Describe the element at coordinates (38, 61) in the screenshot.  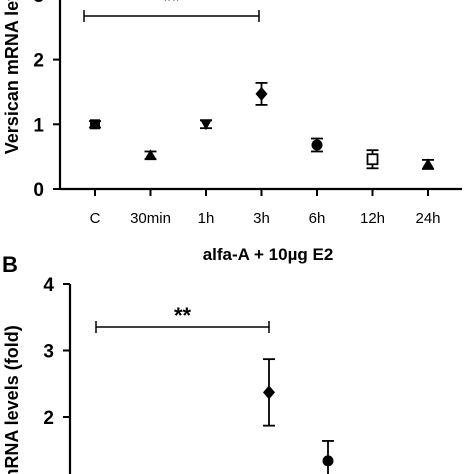
I see `panel-a-ytick-label: 2` at that location.